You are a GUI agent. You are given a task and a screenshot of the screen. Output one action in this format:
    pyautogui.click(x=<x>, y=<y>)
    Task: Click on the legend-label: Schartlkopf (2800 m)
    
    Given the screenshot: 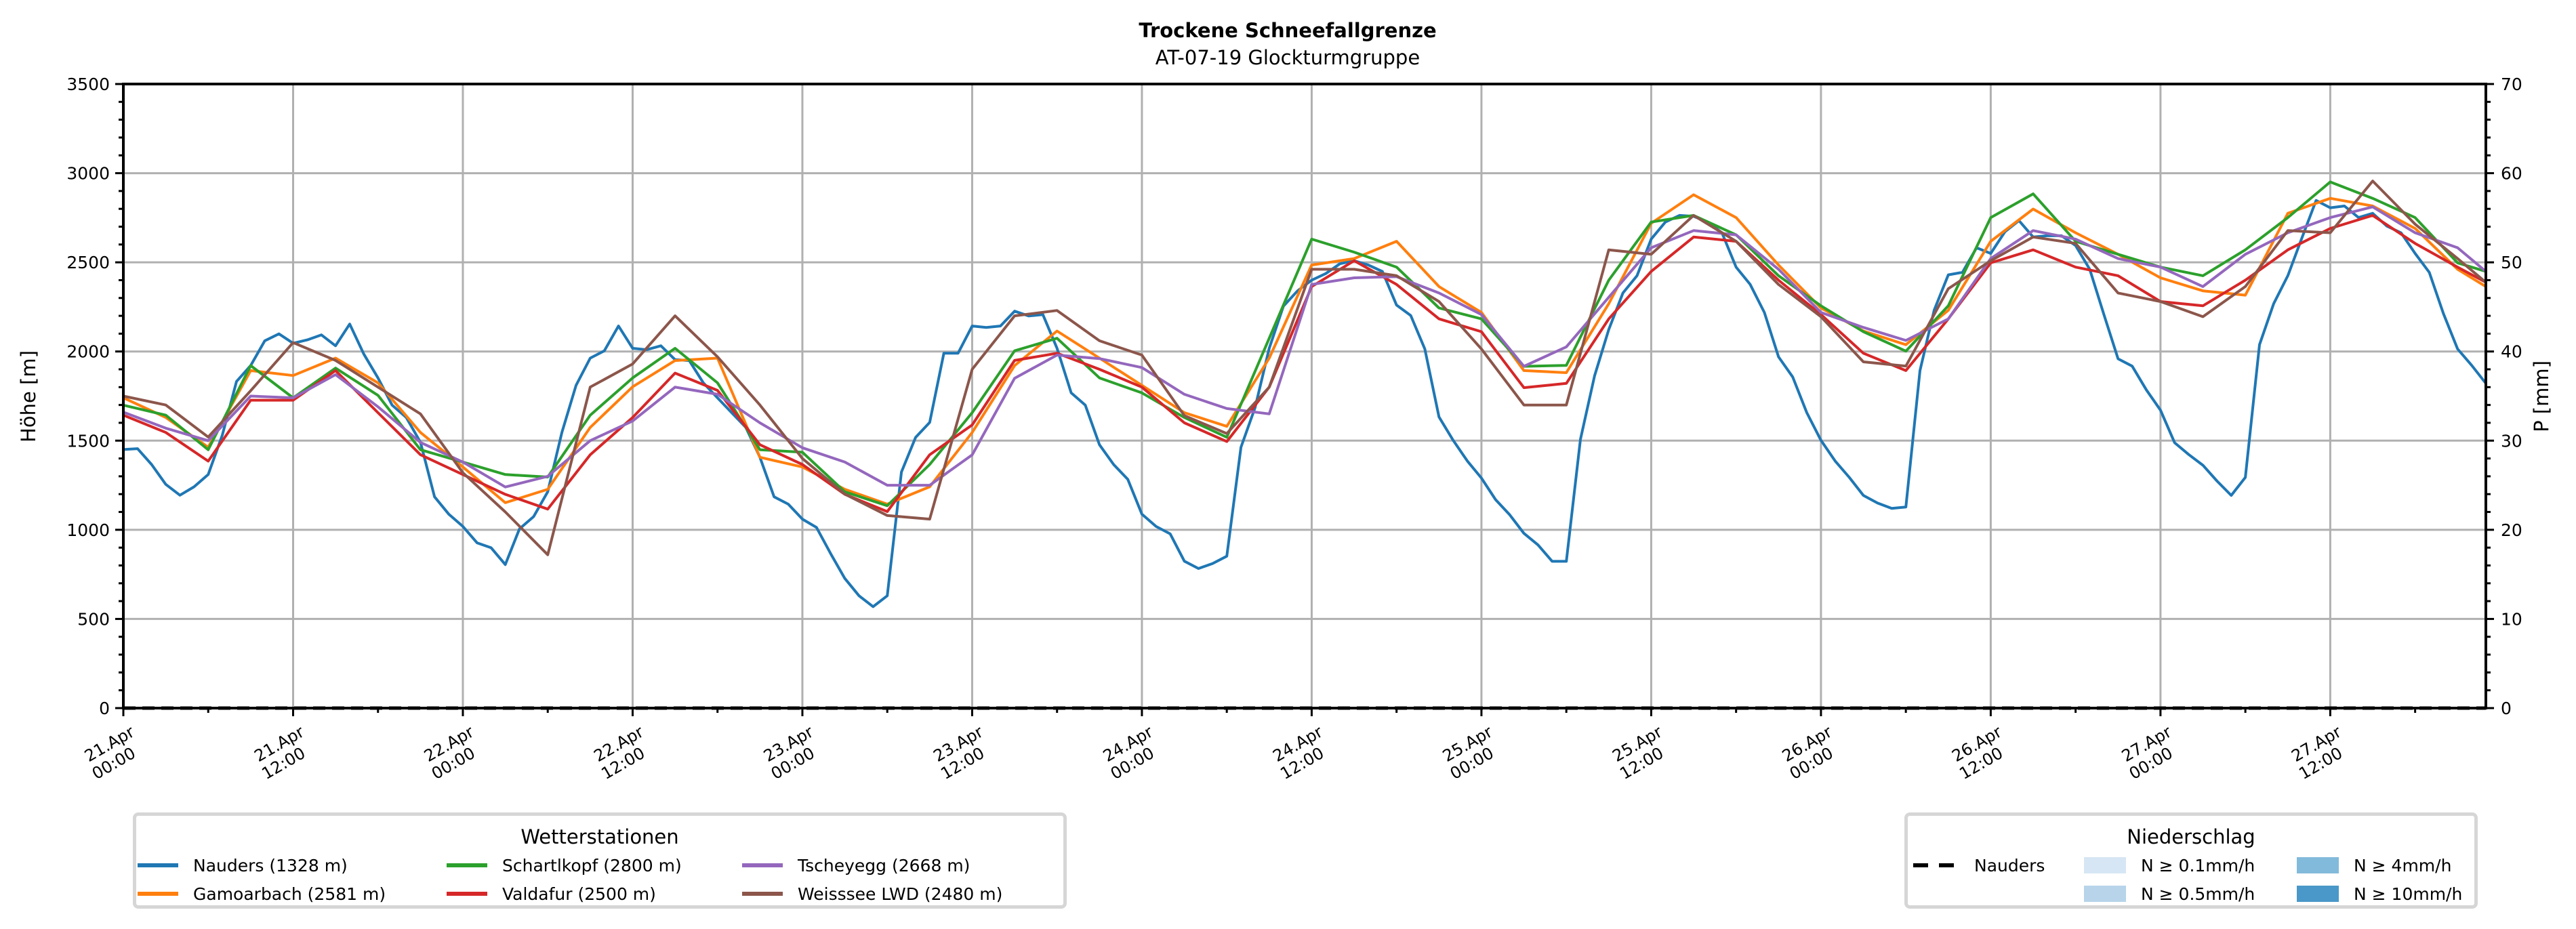 What is the action you would take?
    pyautogui.click(x=592, y=865)
    